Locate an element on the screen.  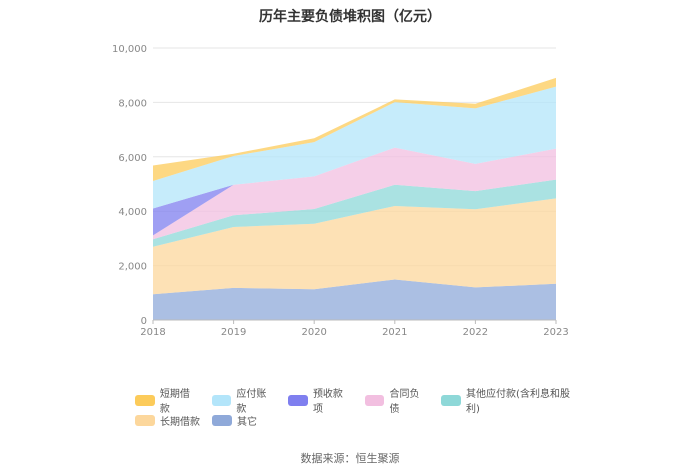
y-tick-label: 8,000 is located at coordinates (132, 103).